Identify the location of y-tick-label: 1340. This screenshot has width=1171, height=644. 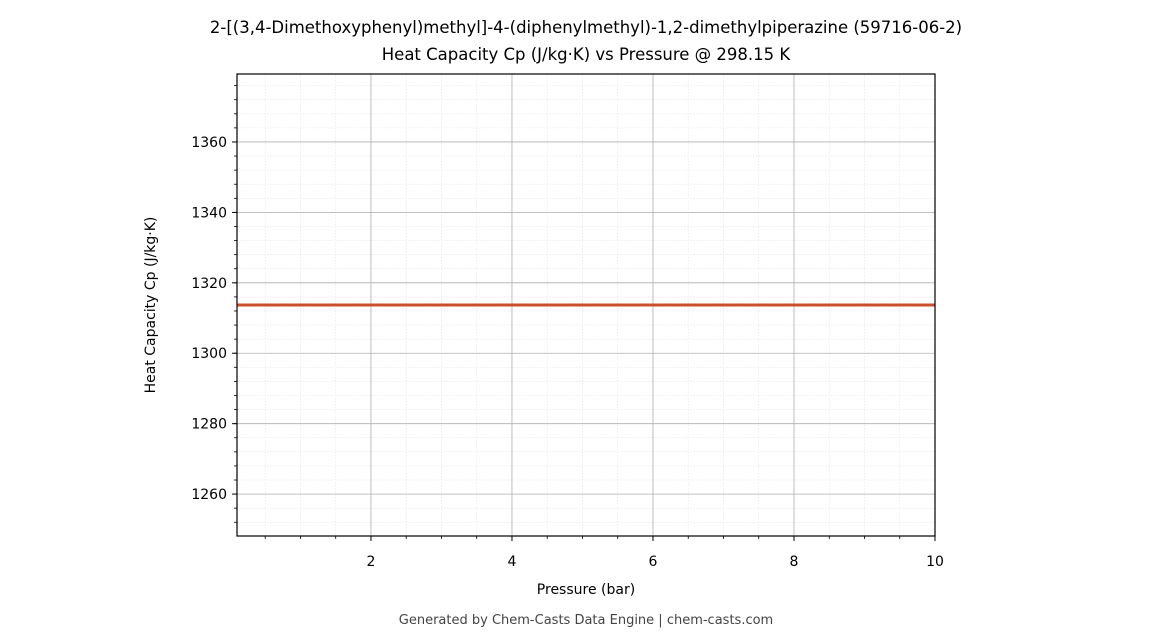
(209, 213).